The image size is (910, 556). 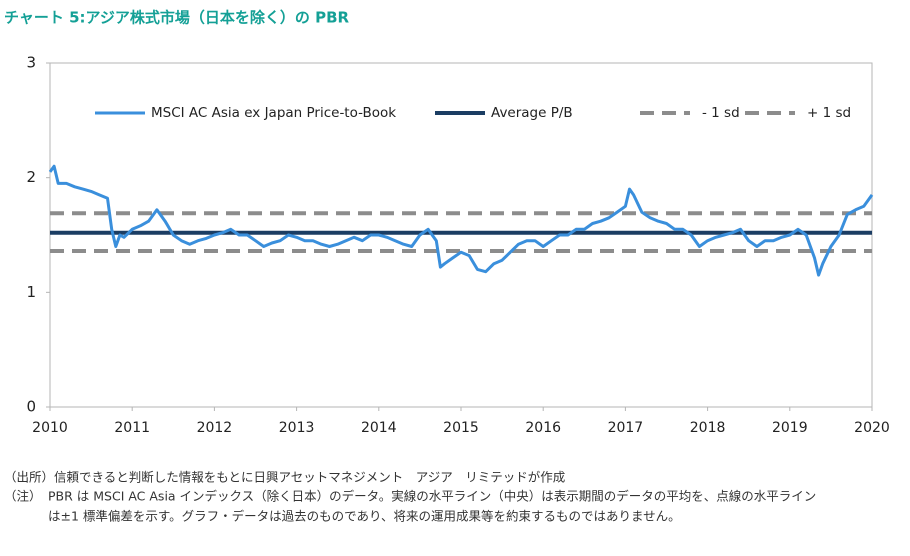 What do you see at coordinates (461, 428) in the screenshot?
I see `x-tick-label: 2015` at bounding box center [461, 428].